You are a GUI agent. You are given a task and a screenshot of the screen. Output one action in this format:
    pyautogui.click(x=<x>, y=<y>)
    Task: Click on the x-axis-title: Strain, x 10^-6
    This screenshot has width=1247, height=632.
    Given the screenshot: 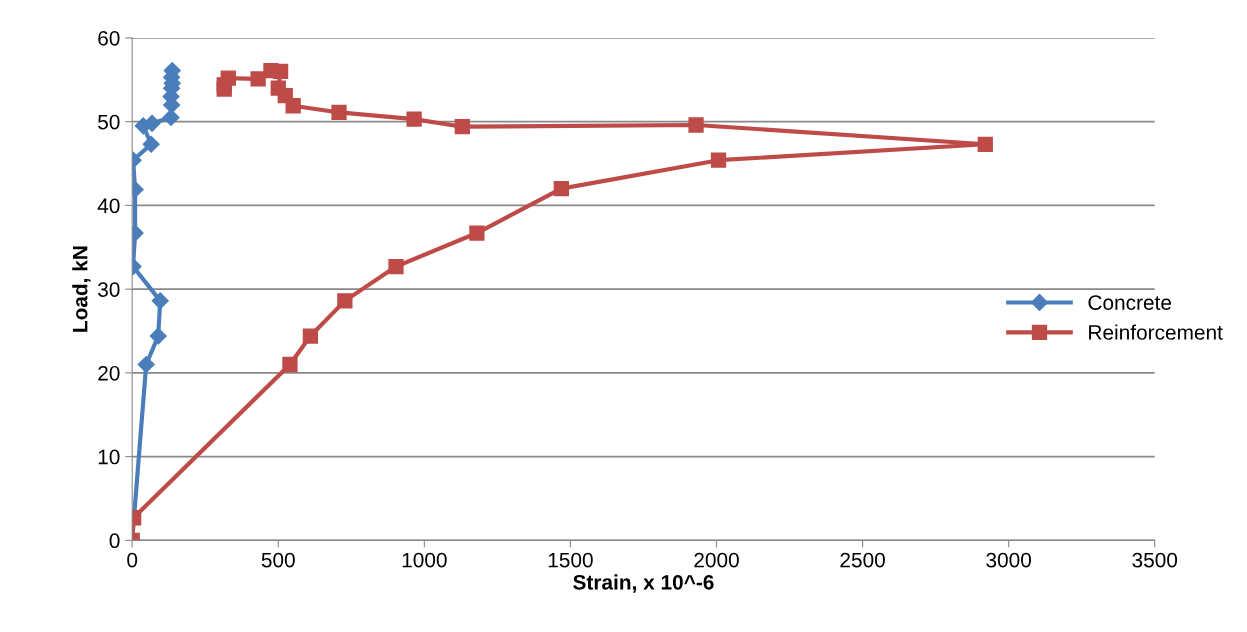 What is the action you would take?
    pyautogui.click(x=643, y=583)
    